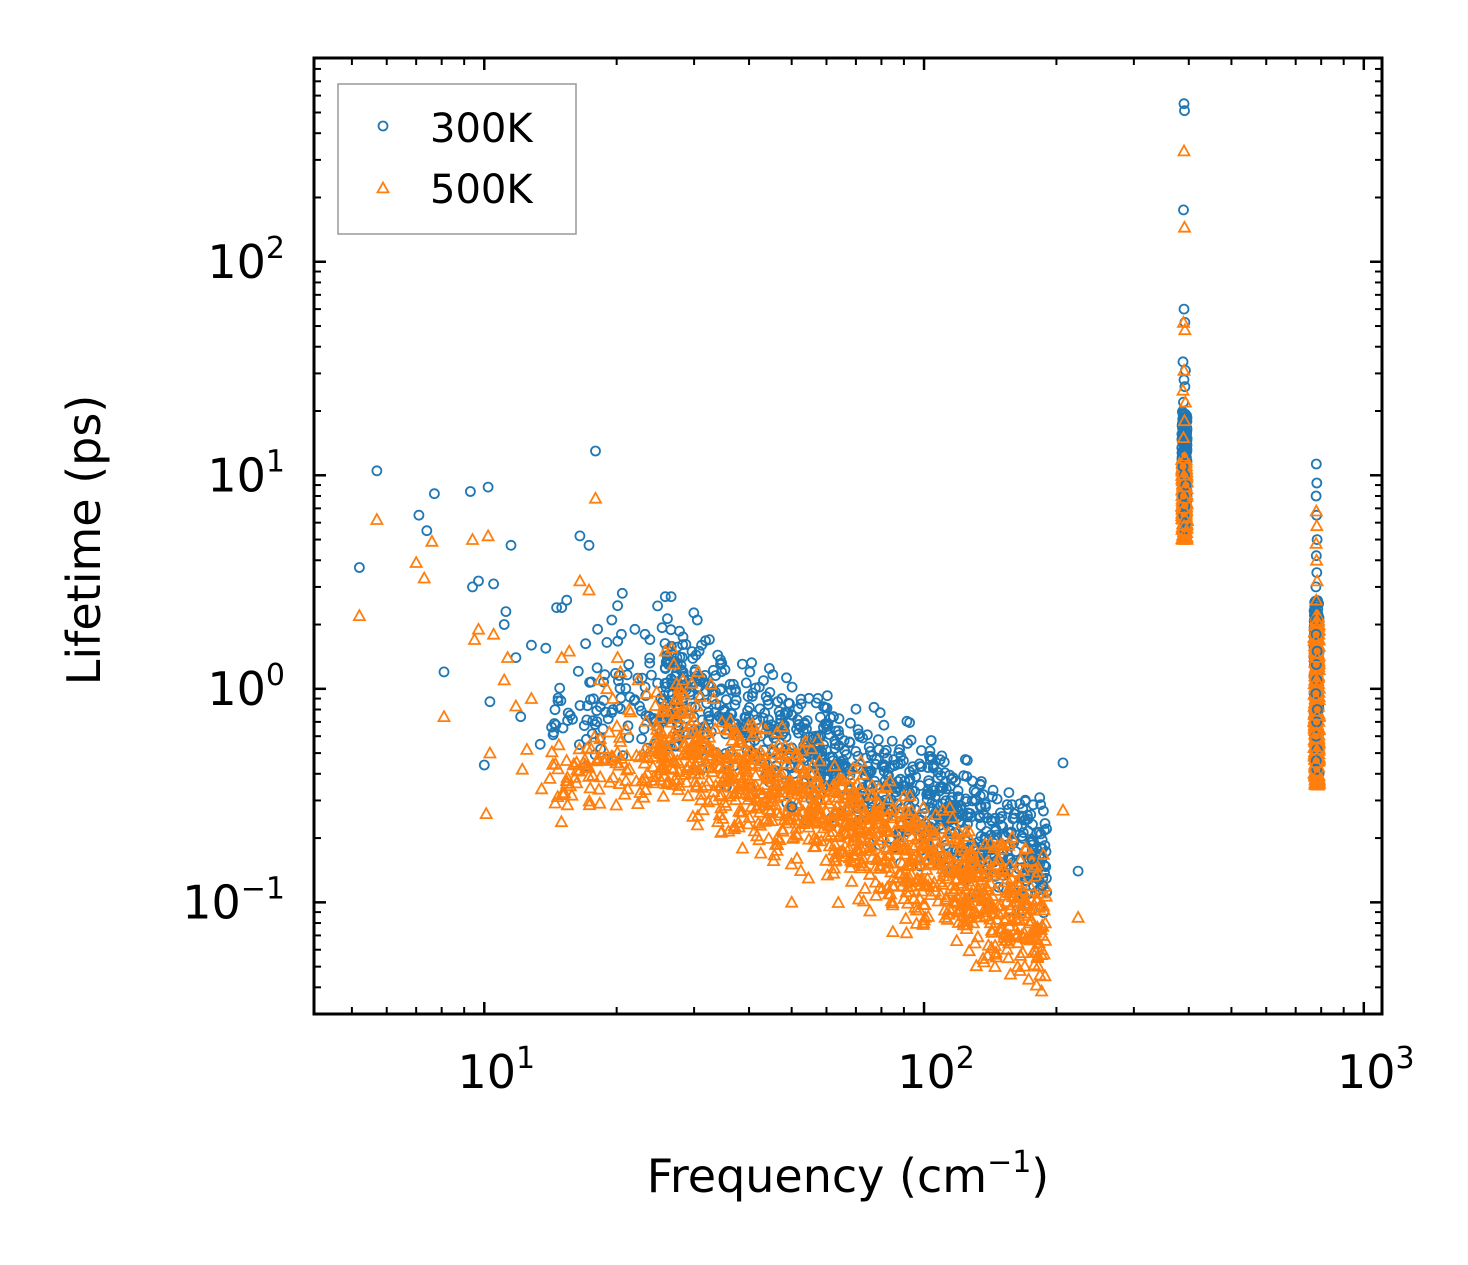 This screenshot has height=1265, width=1468. What do you see at coordinates (848, 1174) in the screenshot?
I see `x-axis-label: Frequency (cm−1)` at bounding box center [848, 1174].